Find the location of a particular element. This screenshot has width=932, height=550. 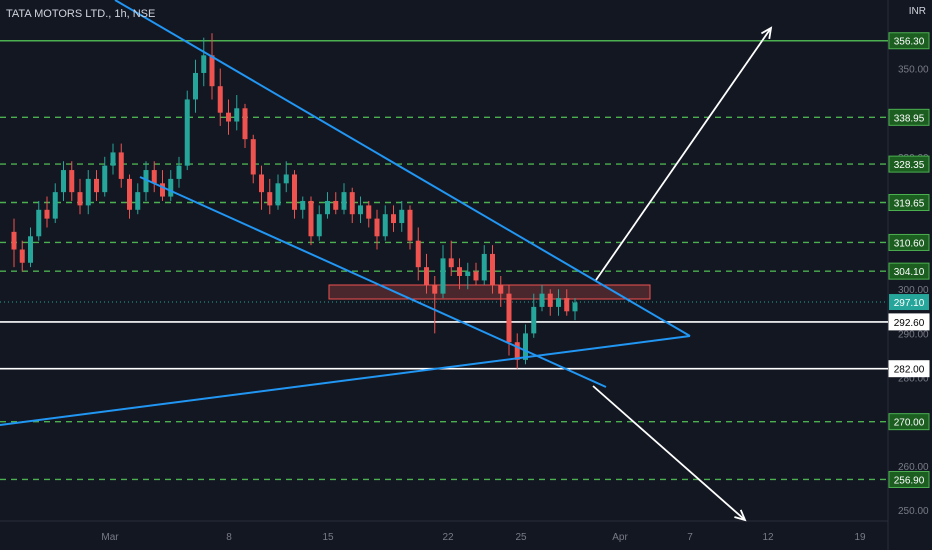

x-tick-label-1: 8 is located at coordinates (229, 537).